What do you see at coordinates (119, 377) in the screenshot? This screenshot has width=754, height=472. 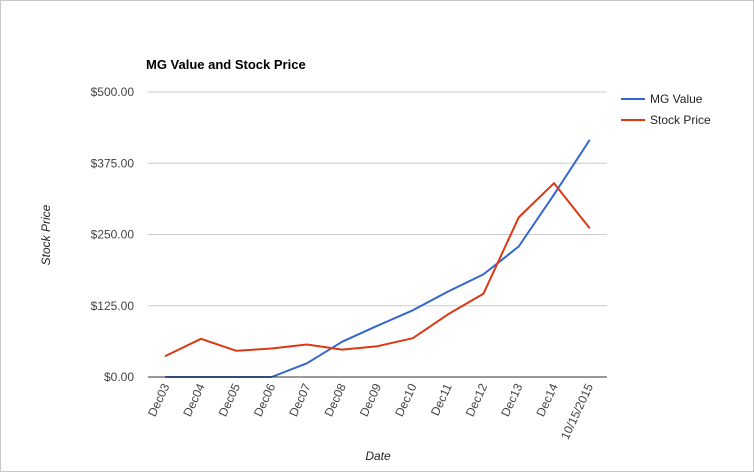 I see `y-tick-label: $0.00` at bounding box center [119, 377].